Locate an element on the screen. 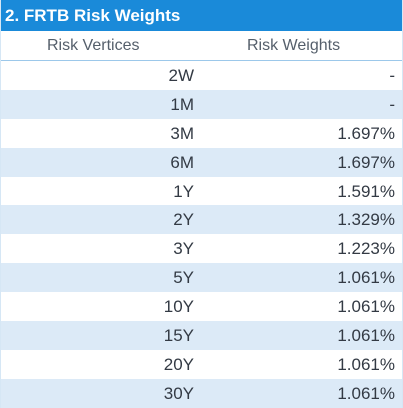 This screenshot has height=408, width=403. vertex-cell: 3M is located at coordinates (182, 133).